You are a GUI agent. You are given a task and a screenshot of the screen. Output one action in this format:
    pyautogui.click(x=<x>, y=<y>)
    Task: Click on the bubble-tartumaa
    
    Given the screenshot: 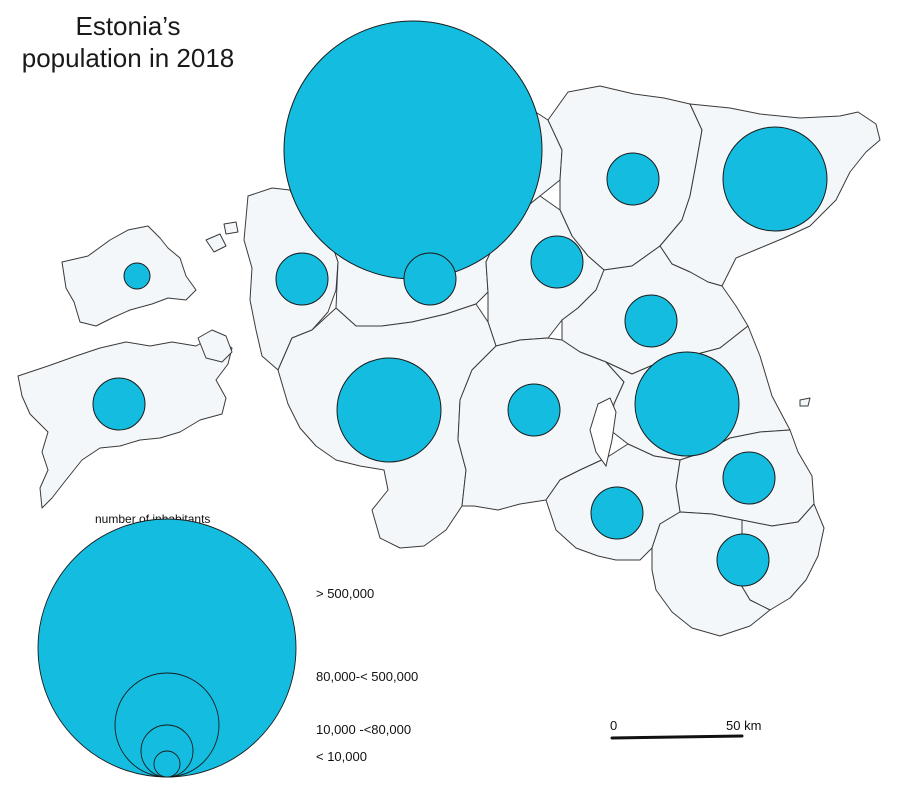 What is the action you would take?
    pyautogui.click(x=687, y=404)
    